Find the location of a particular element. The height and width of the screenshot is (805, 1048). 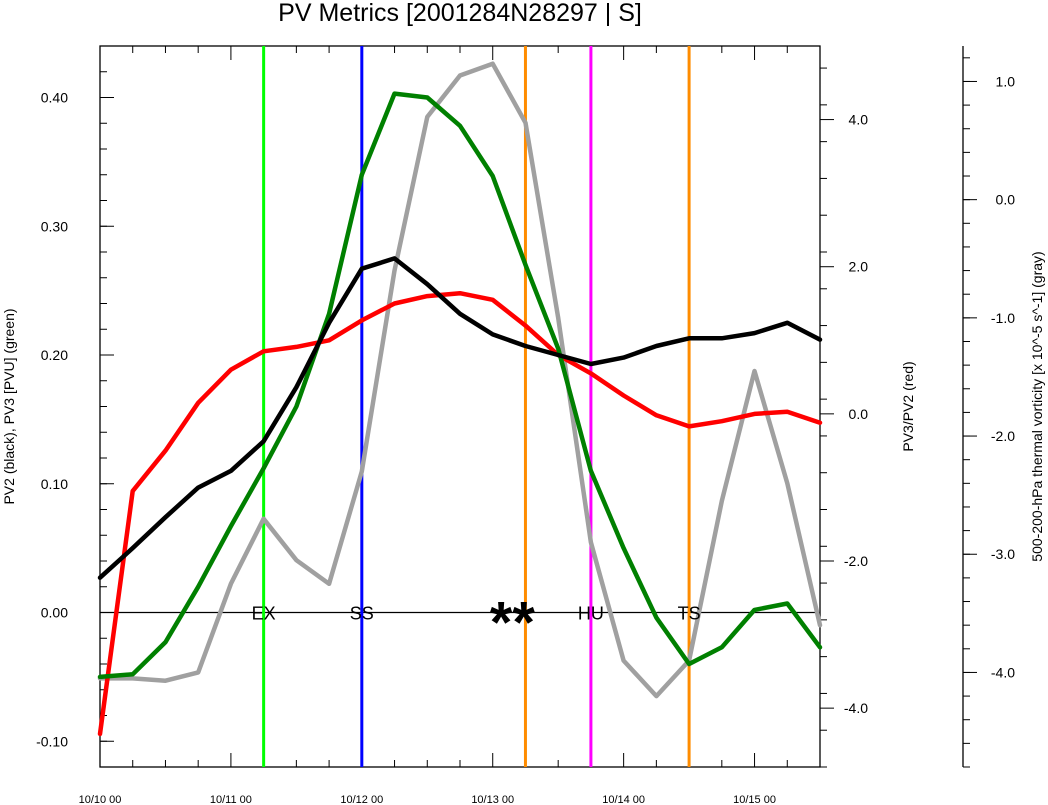

x-tick-label: 10/10 00 is located at coordinates (100, 799).